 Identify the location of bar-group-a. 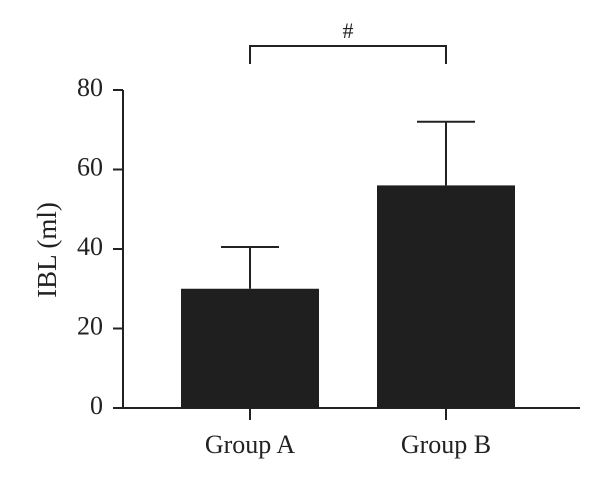
(250, 348).